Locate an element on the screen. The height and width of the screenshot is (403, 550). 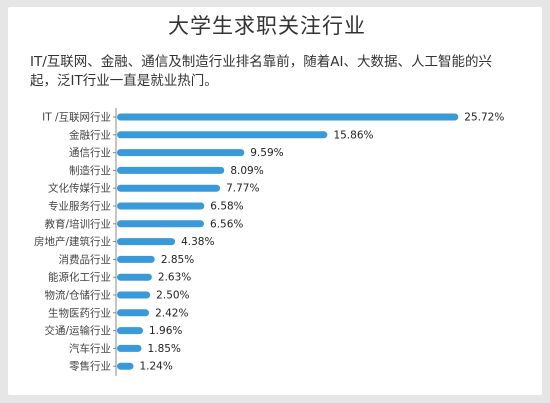
category-label: 文化传媒行业 is located at coordinates (79, 188).